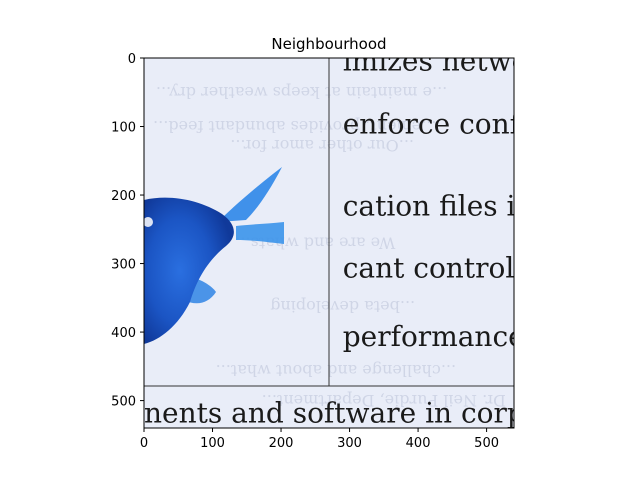  I want to click on fish-illustration, so click(214, 255).